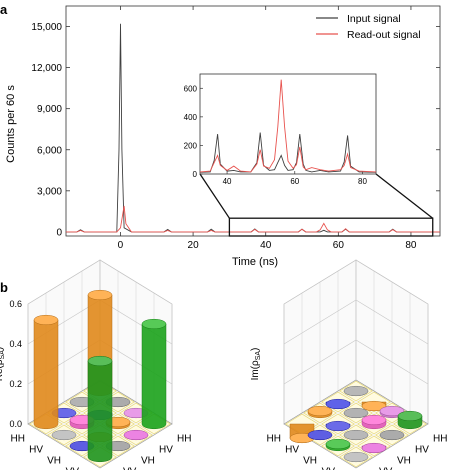  What do you see at coordinates (191, 88) in the screenshot?
I see `inset-y-tick-label: 600` at bounding box center [191, 88].